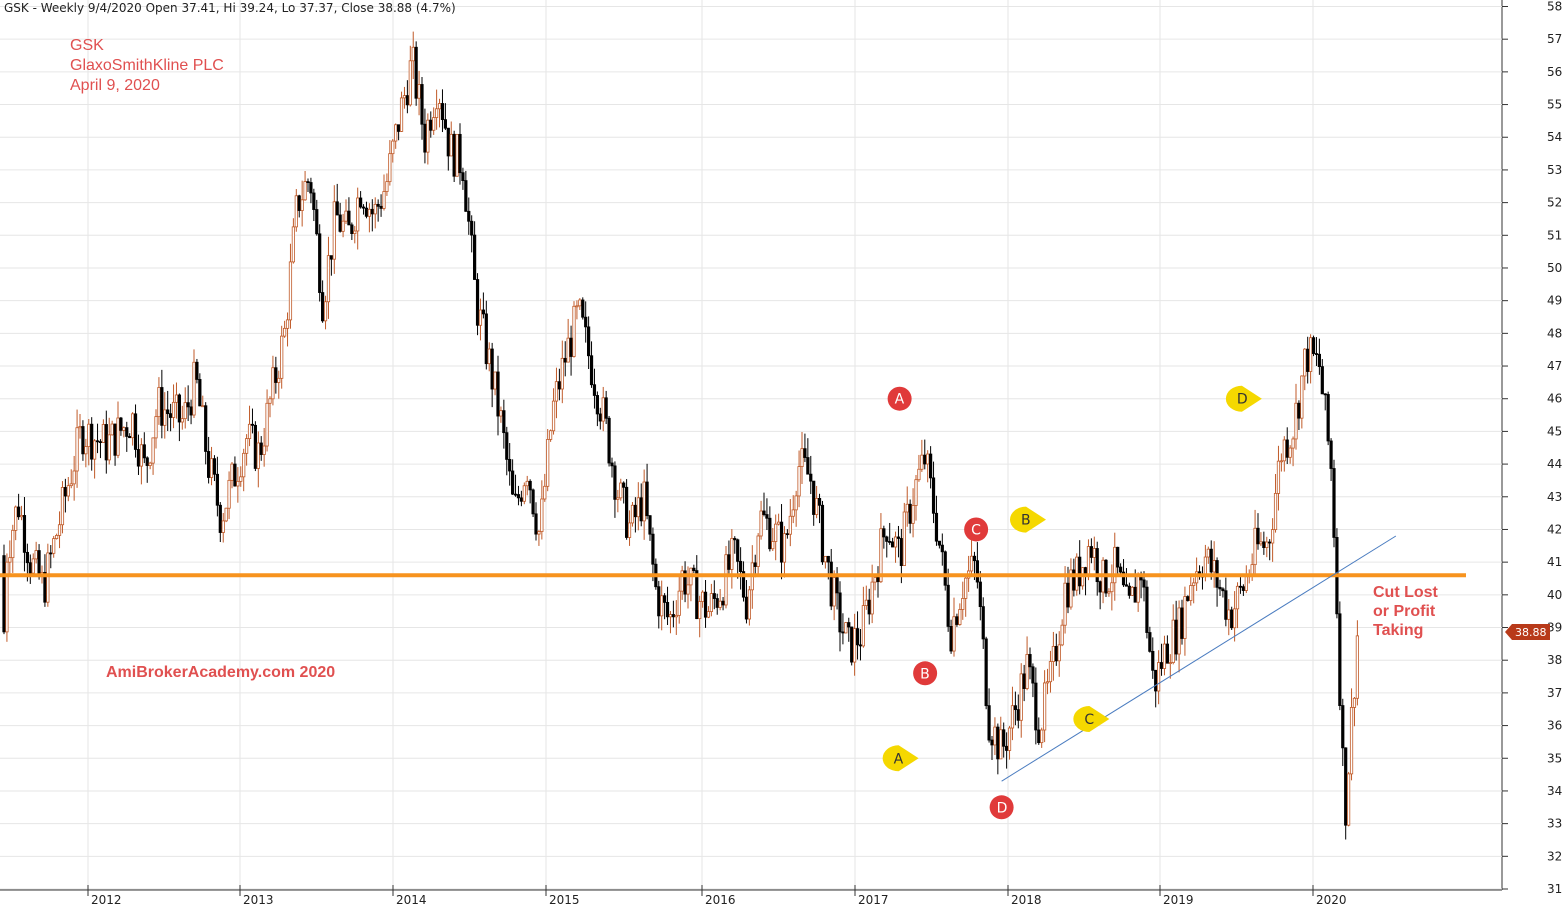 Image resolution: width=1564 pixels, height=908 pixels. What do you see at coordinates (1554, 39) in the screenshot?
I see `y-tick-label: 57` at bounding box center [1554, 39].